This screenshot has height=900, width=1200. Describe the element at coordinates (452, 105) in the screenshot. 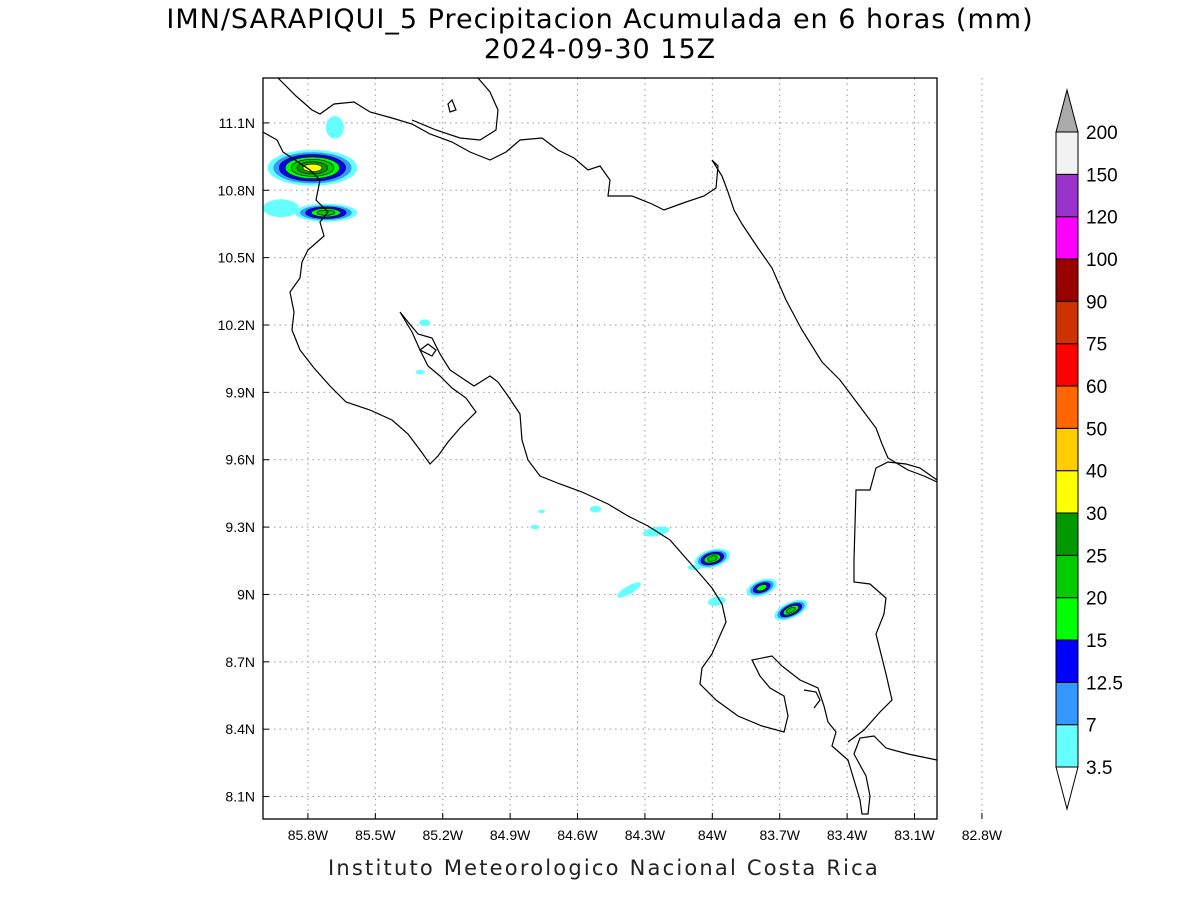

I see `lake-island` at that location.